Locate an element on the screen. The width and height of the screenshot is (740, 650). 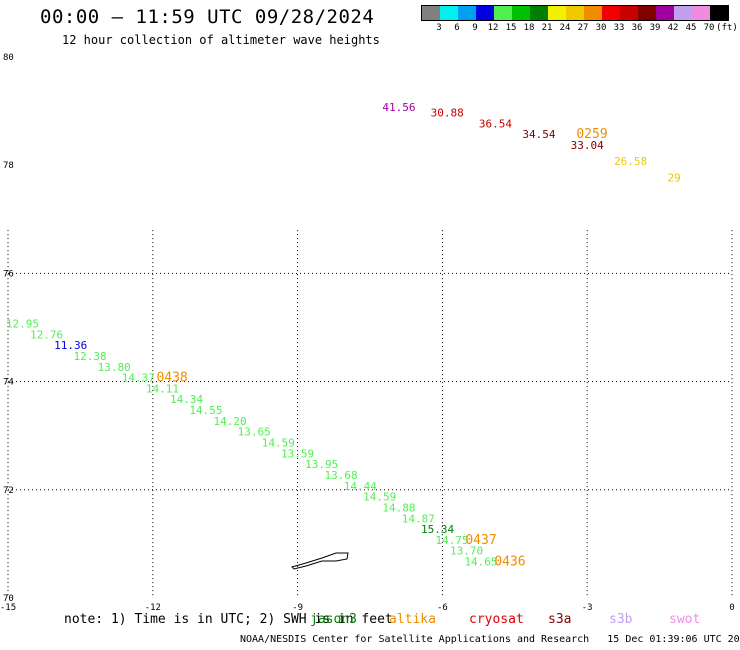
data-point-label: 36.54 is located at coordinates (495, 123).